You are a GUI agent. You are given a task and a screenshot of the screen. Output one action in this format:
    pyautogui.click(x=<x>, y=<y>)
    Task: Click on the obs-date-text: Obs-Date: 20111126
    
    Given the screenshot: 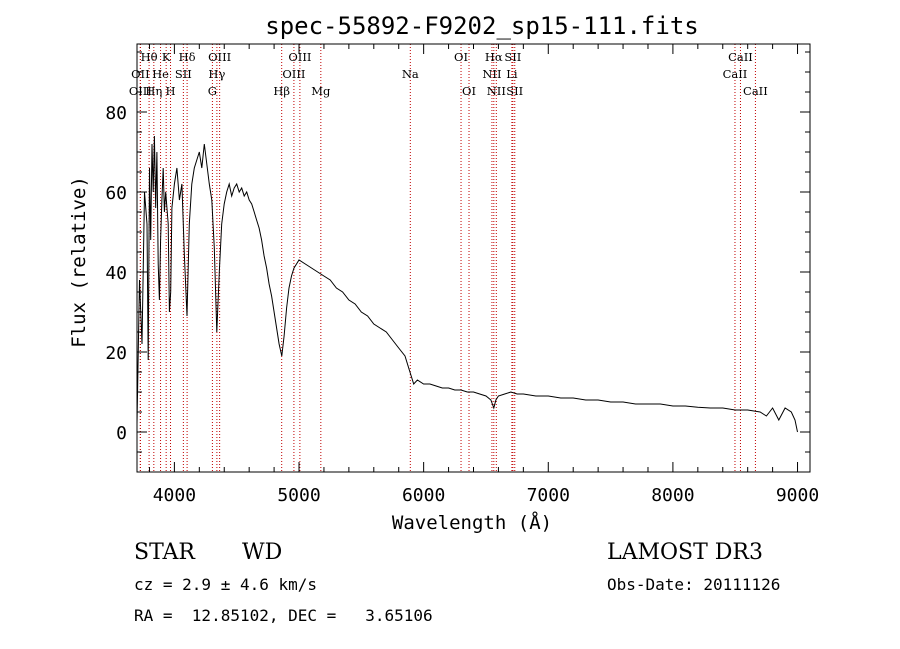 What is the action you would take?
    pyautogui.click(x=694, y=584)
    